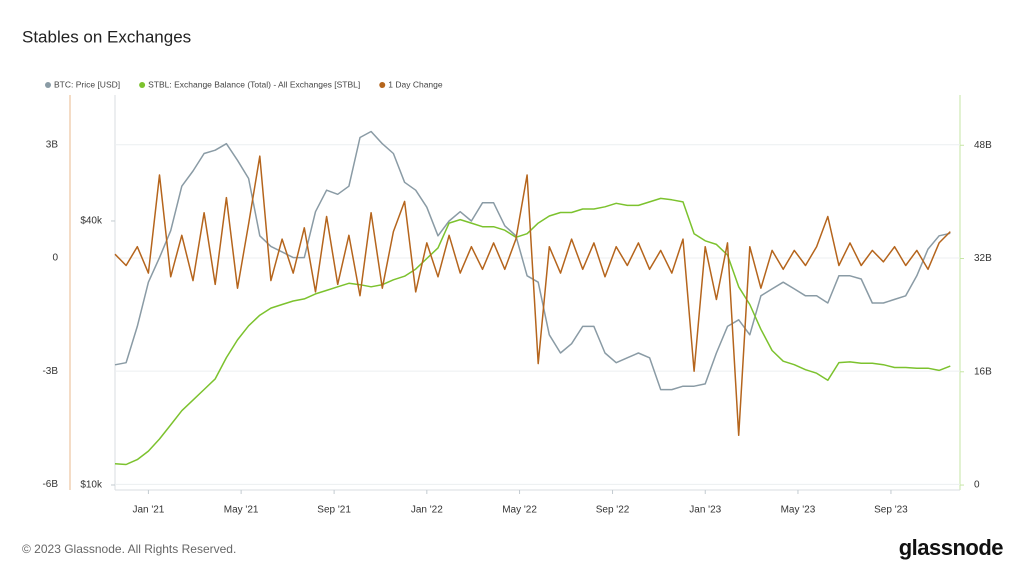 The height and width of the screenshot is (576, 1024). Describe the element at coordinates (334, 510) in the screenshot. I see `x-tick-label: Sep '21` at that location.